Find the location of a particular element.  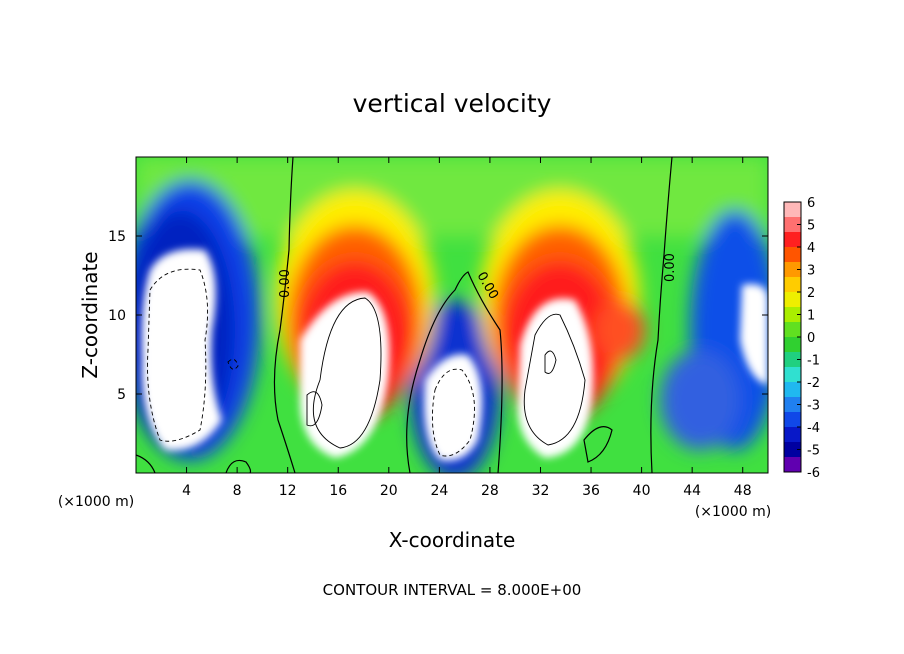

colorbar-tick-label: 2 is located at coordinates (811, 293).